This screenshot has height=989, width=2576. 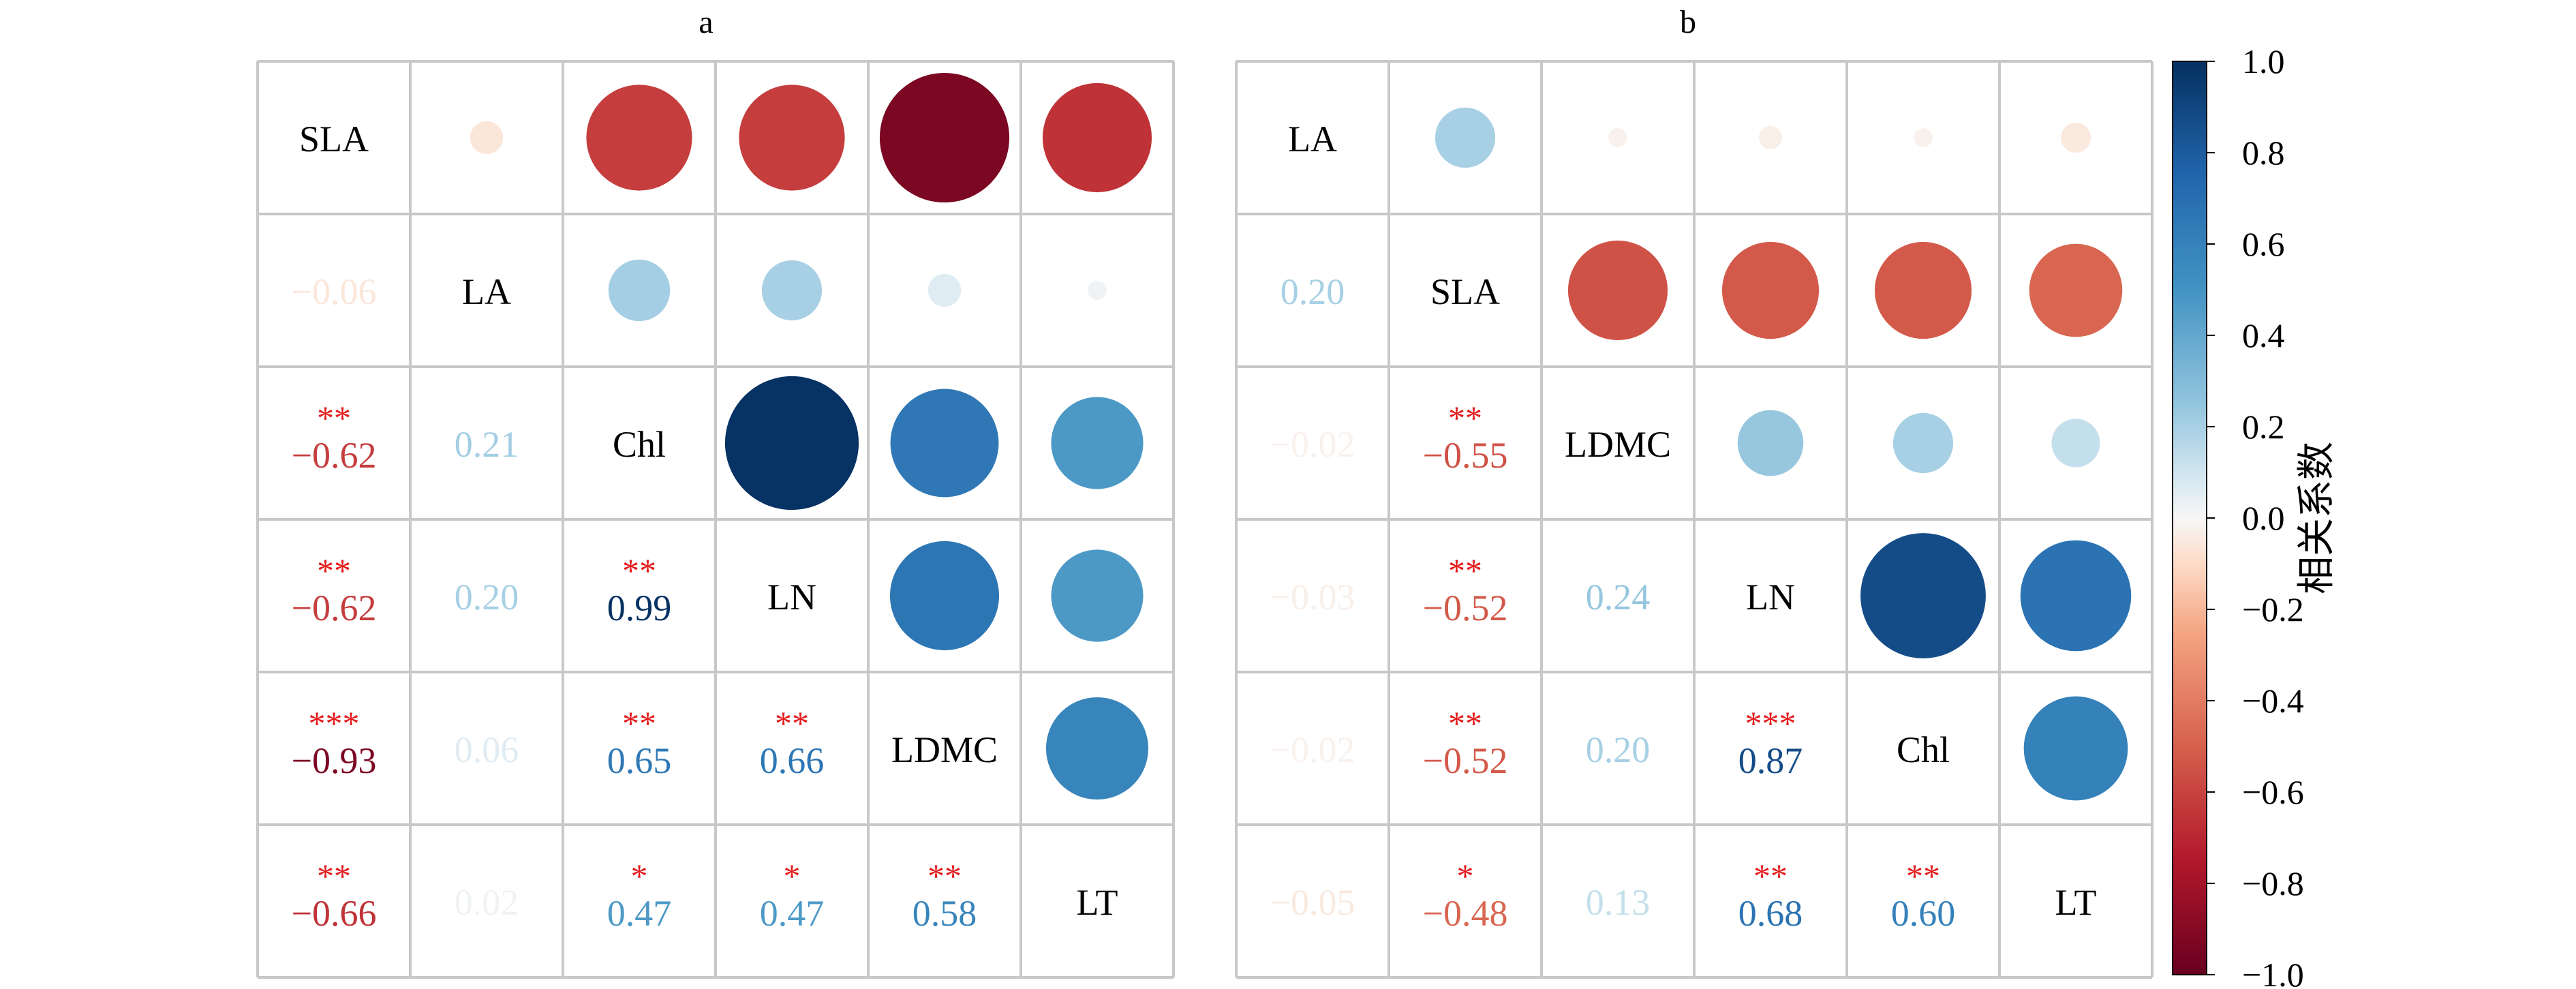 What do you see at coordinates (706, 22) in the screenshot?
I see `panel-a-title: a` at bounding box center [706, 22].